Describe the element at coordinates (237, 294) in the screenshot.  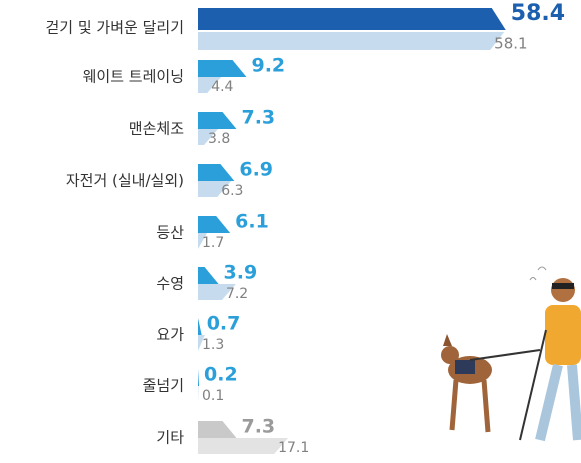
I see `value-label: 7.2` at that location.